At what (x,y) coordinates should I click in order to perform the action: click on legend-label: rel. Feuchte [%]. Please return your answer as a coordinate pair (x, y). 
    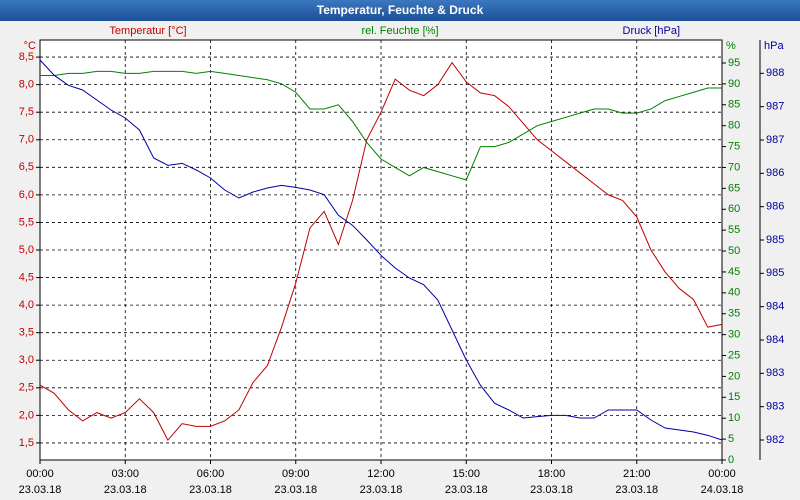
    Looking at the image, I should click on (399, 31).